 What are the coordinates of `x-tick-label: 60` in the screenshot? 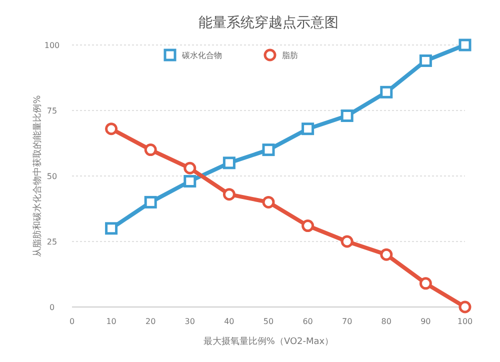 It's located at (307, 321).